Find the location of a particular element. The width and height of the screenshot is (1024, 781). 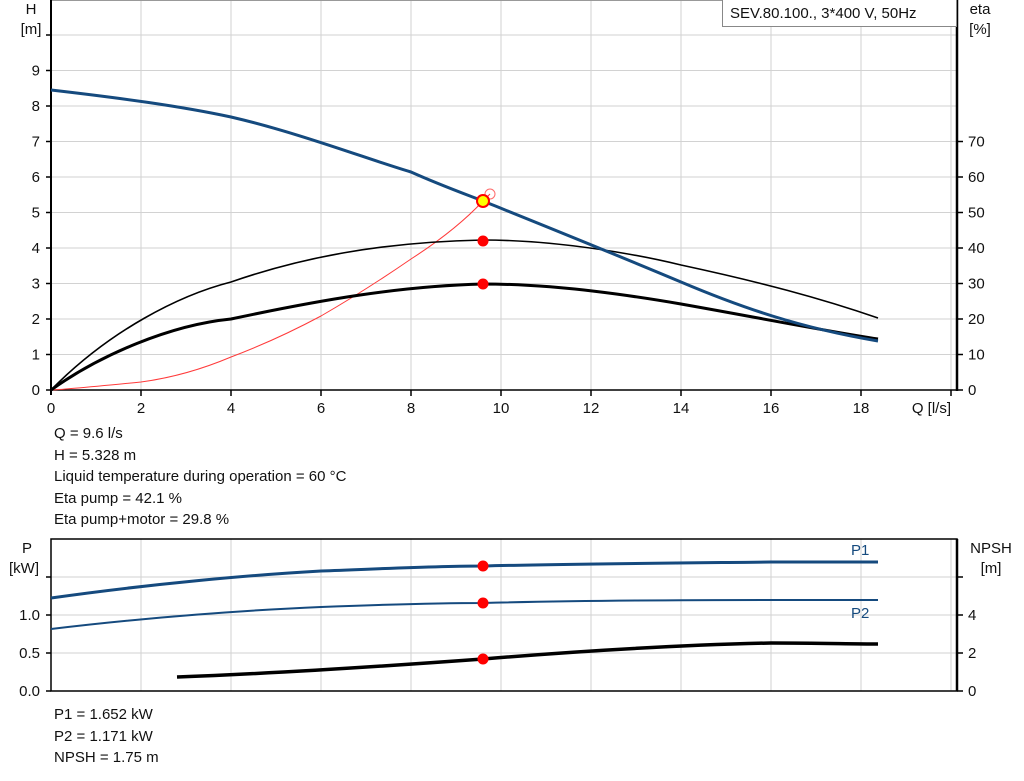

svg-text: [kW] is located at coordinates (24, 568).